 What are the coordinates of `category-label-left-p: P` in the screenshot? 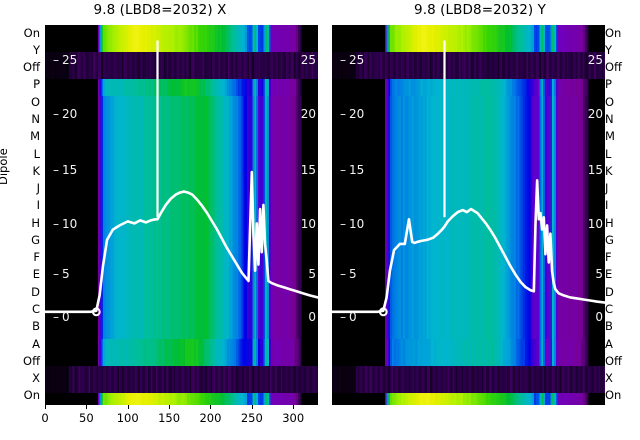 It's located at (36, 84).